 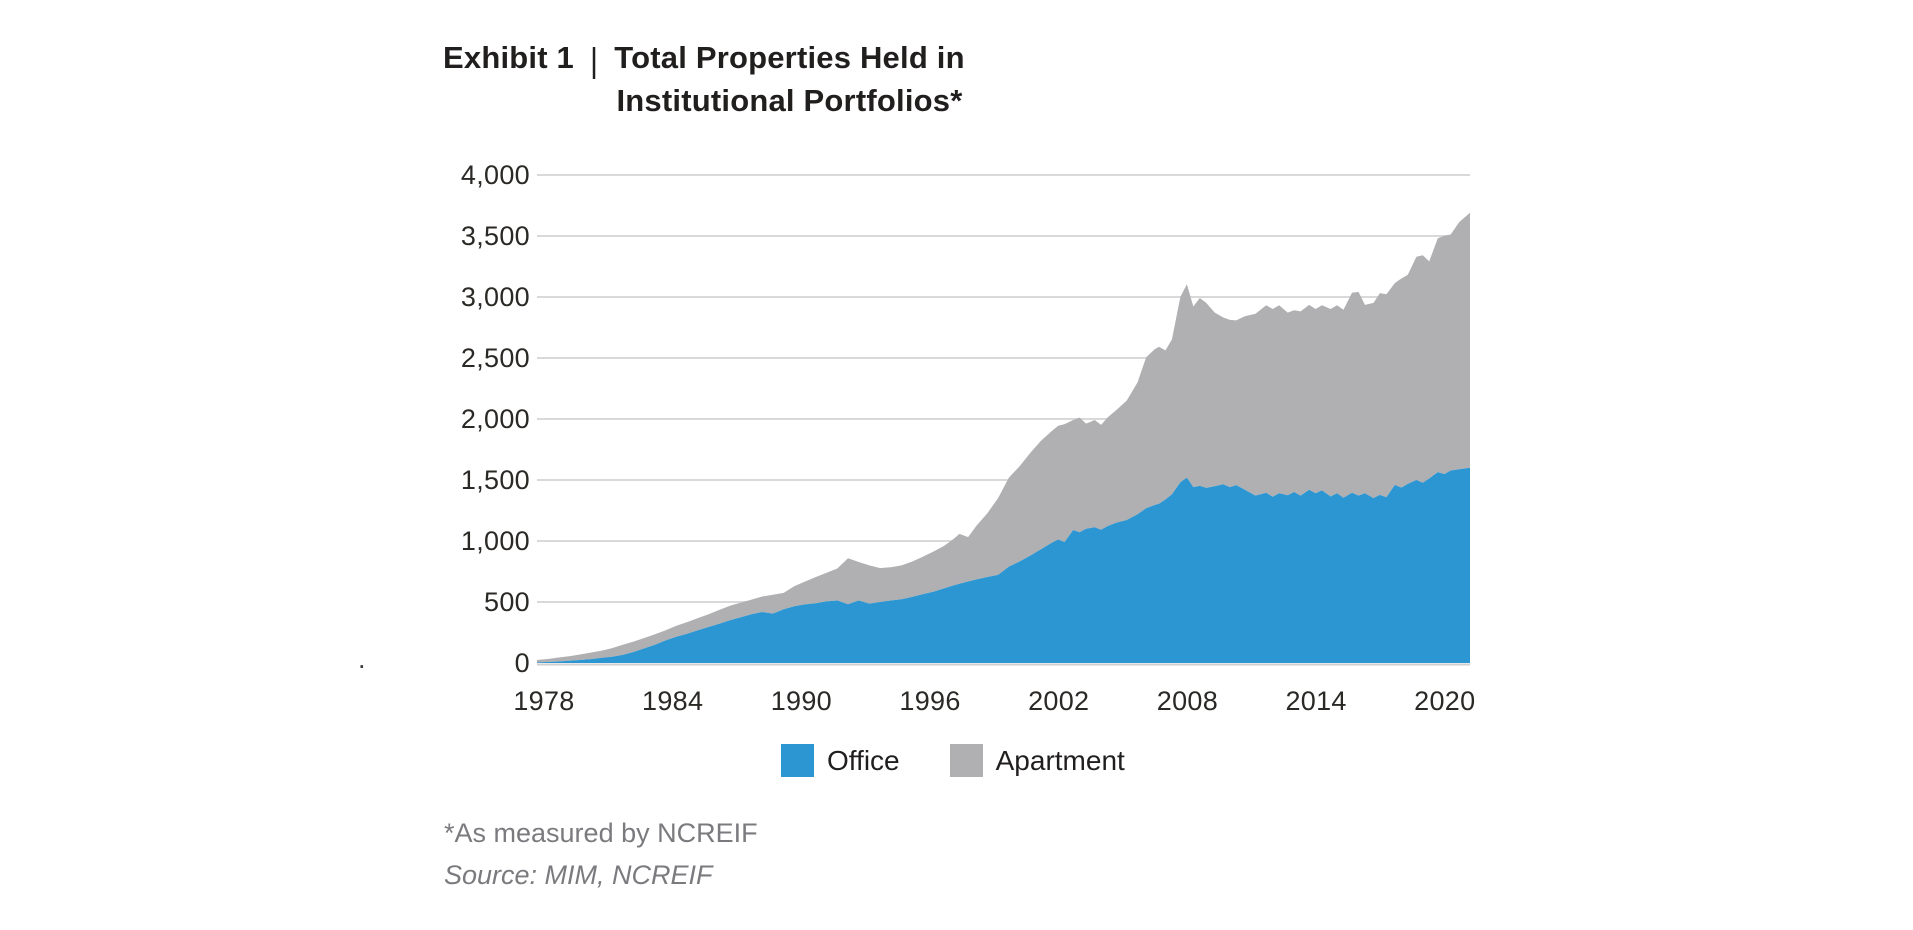 I want to click on y-axis-label-0: 0, so click(x=522, y=663).